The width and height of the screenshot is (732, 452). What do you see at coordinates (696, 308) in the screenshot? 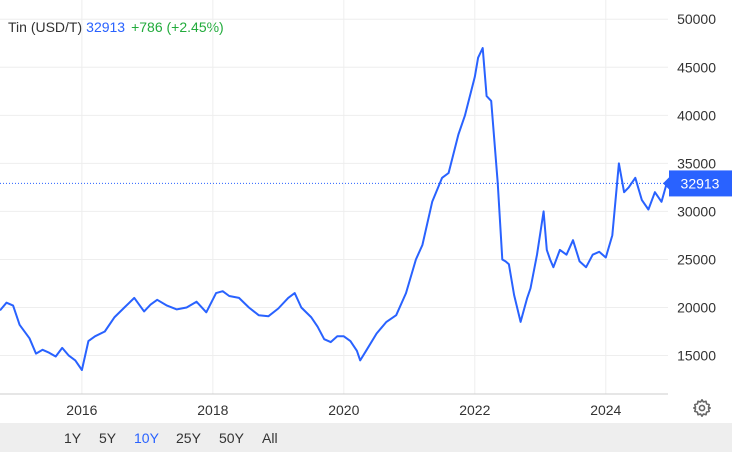
I see `y-tick-label: 20000` at bounding box center [696, 308].